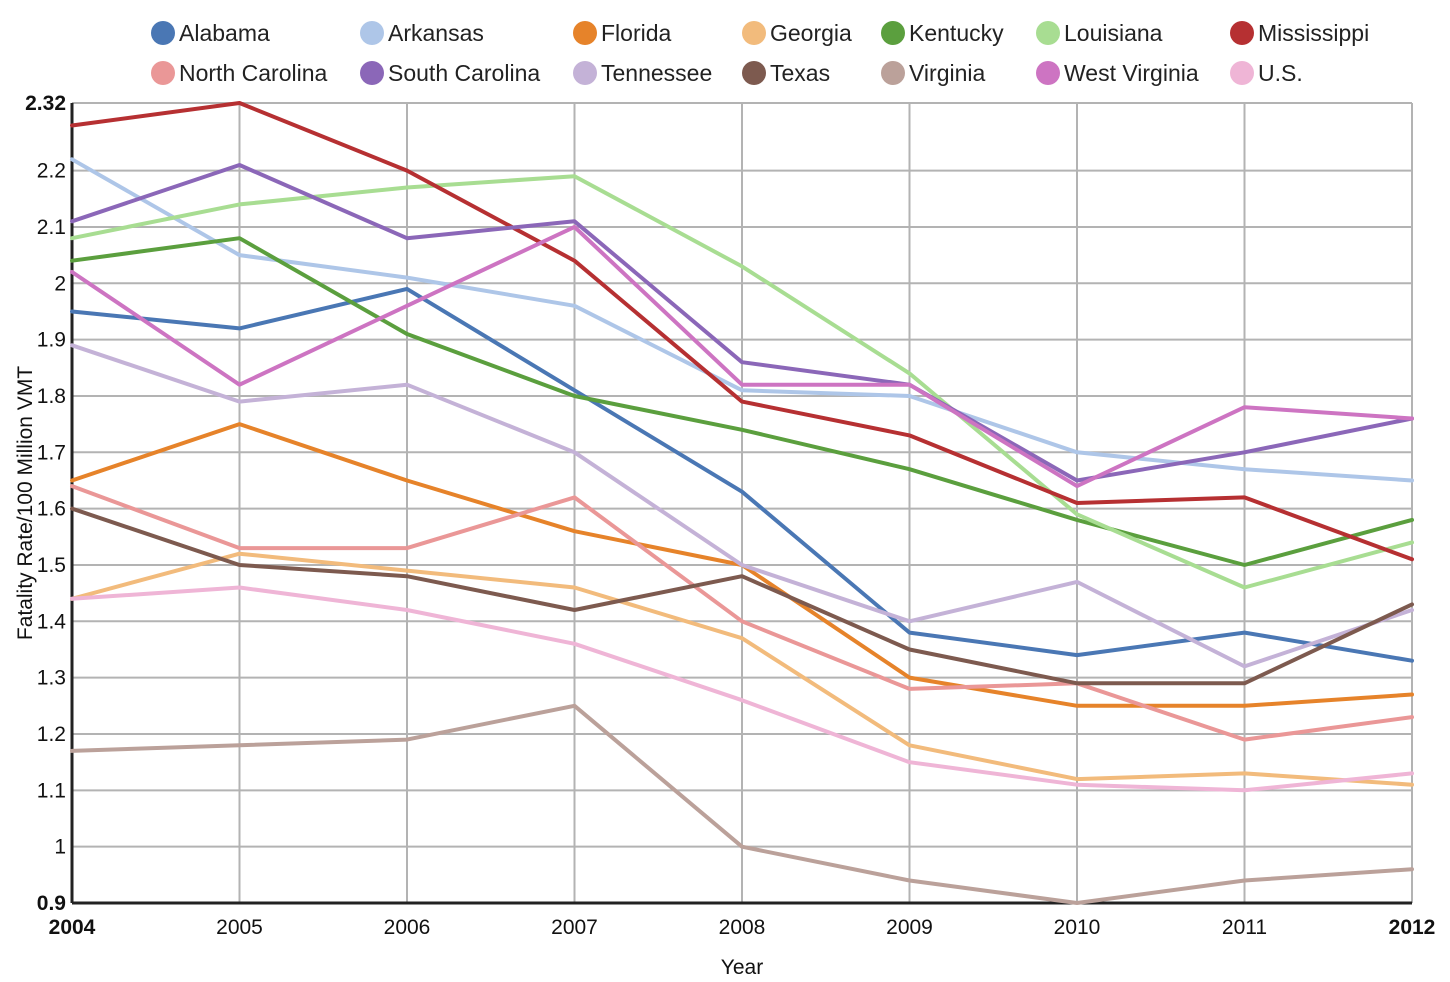 The width and height of the screenshot is (1450, 982). I want to click on legend-label: Tennessee, so click(656, 73).